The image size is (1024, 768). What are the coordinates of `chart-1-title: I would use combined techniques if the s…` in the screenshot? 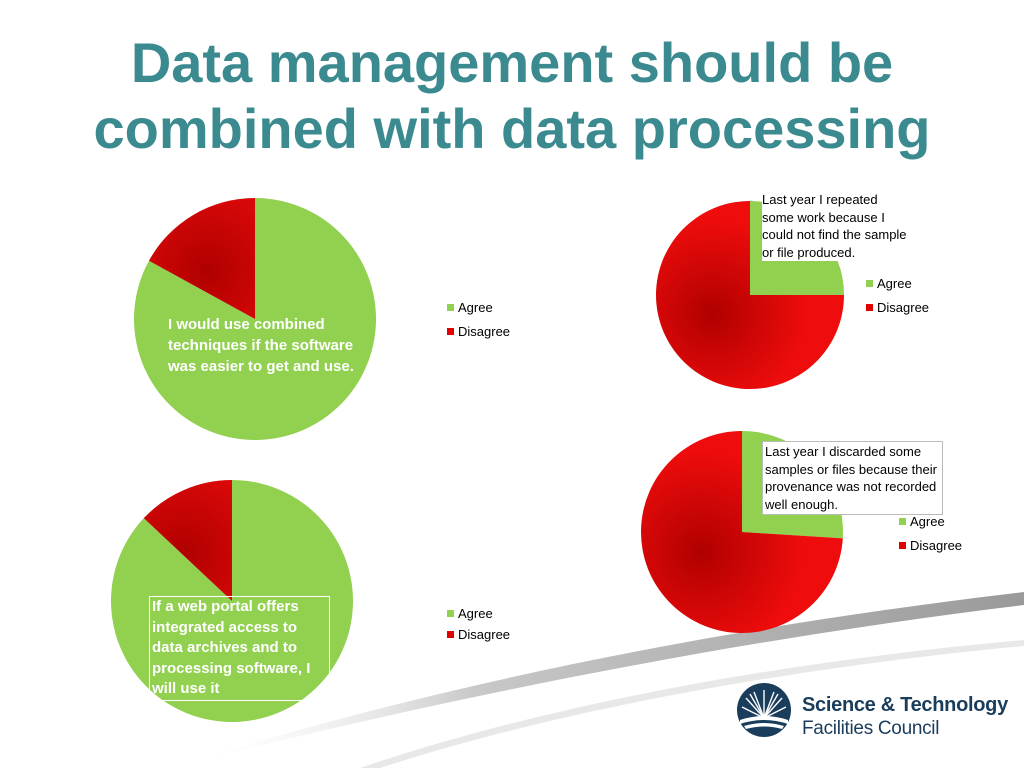 It's located at (261, 345).